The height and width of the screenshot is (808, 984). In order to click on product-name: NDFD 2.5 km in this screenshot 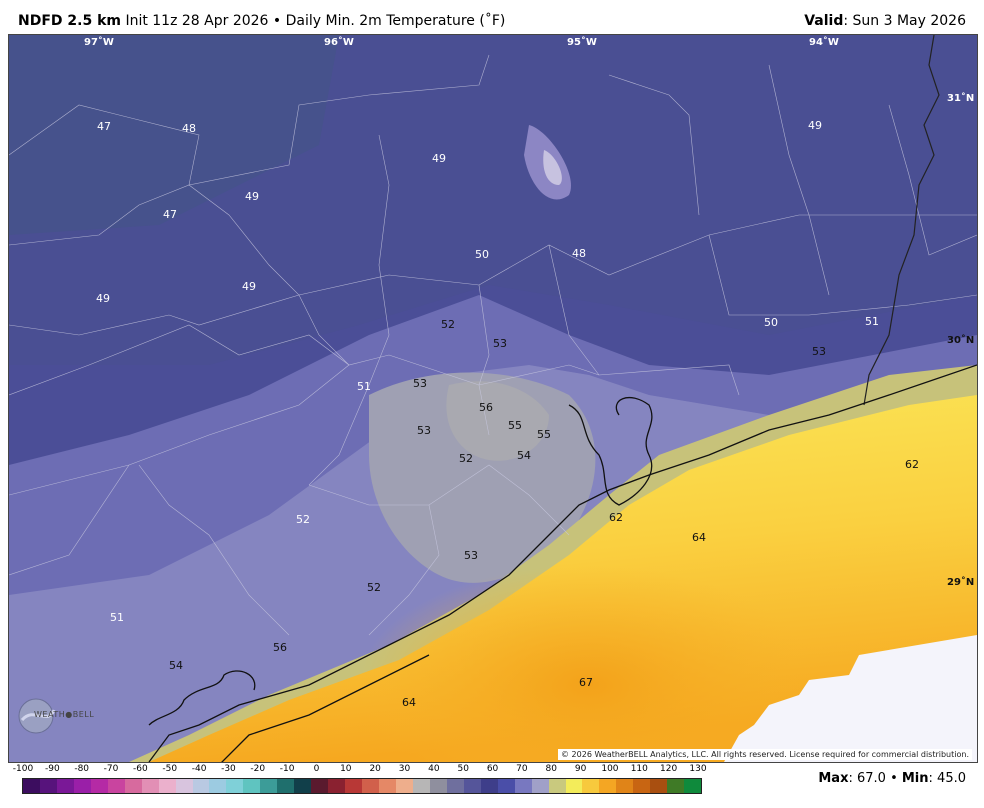, I will do `click(69, 21)`.